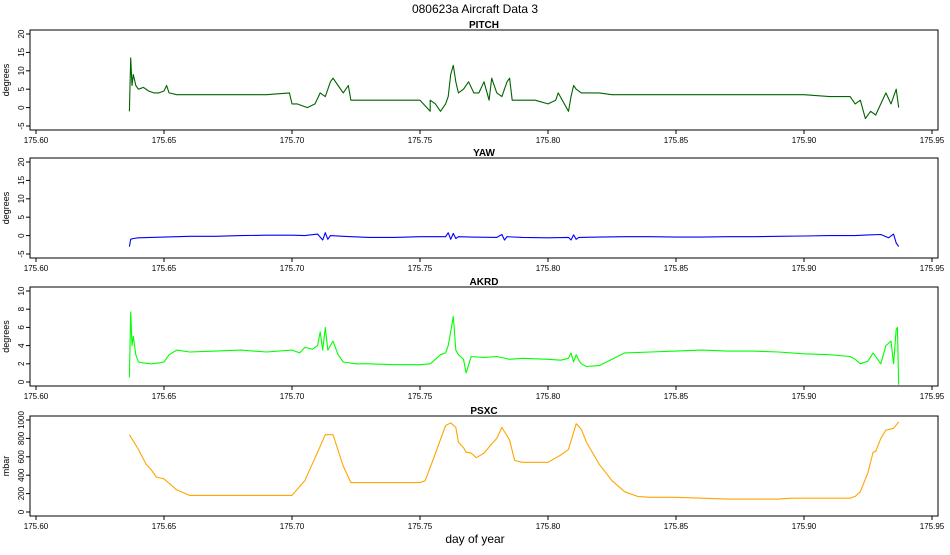 Image resolution: width=950 pixels, height=555 pixels. I want to click on panel-title: PSXC, so click(483, 411).